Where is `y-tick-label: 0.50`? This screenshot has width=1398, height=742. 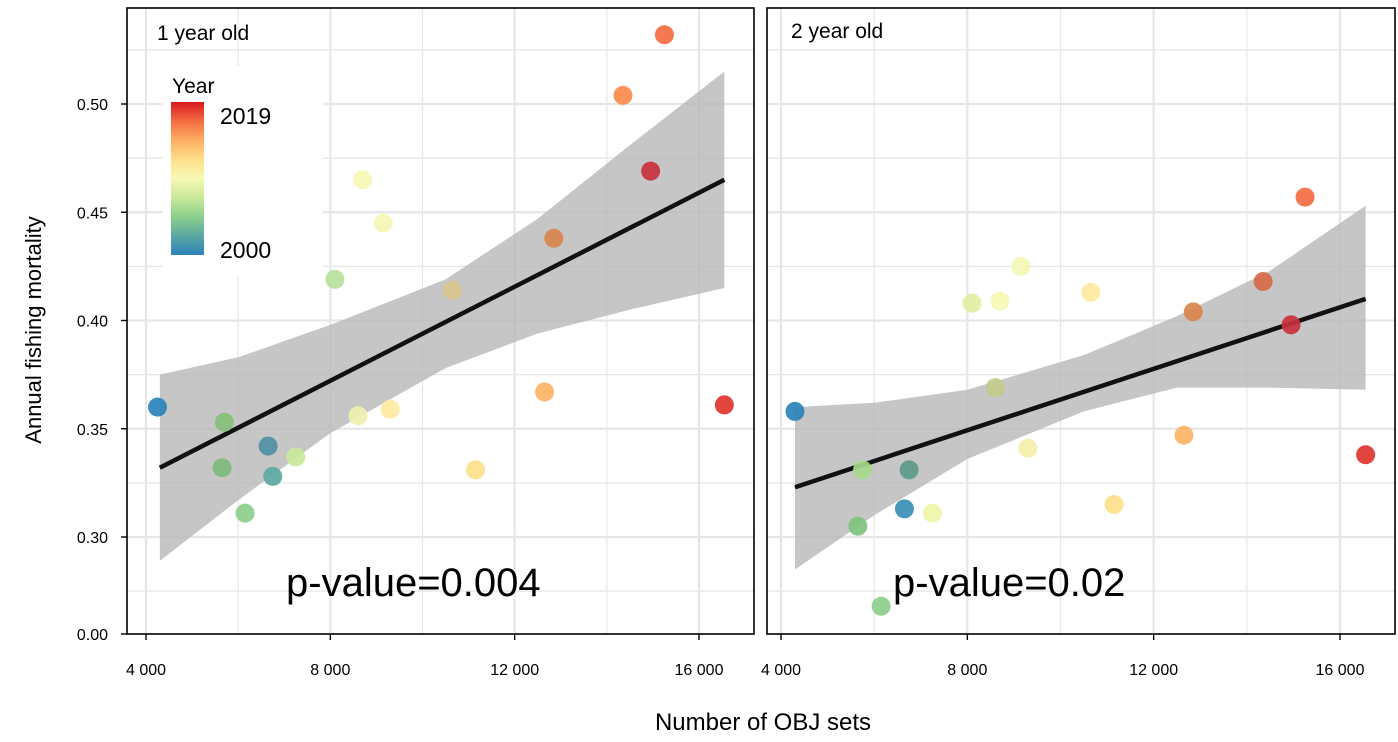 y-tick-label: 0.50 is located at coordinates (92, 105).